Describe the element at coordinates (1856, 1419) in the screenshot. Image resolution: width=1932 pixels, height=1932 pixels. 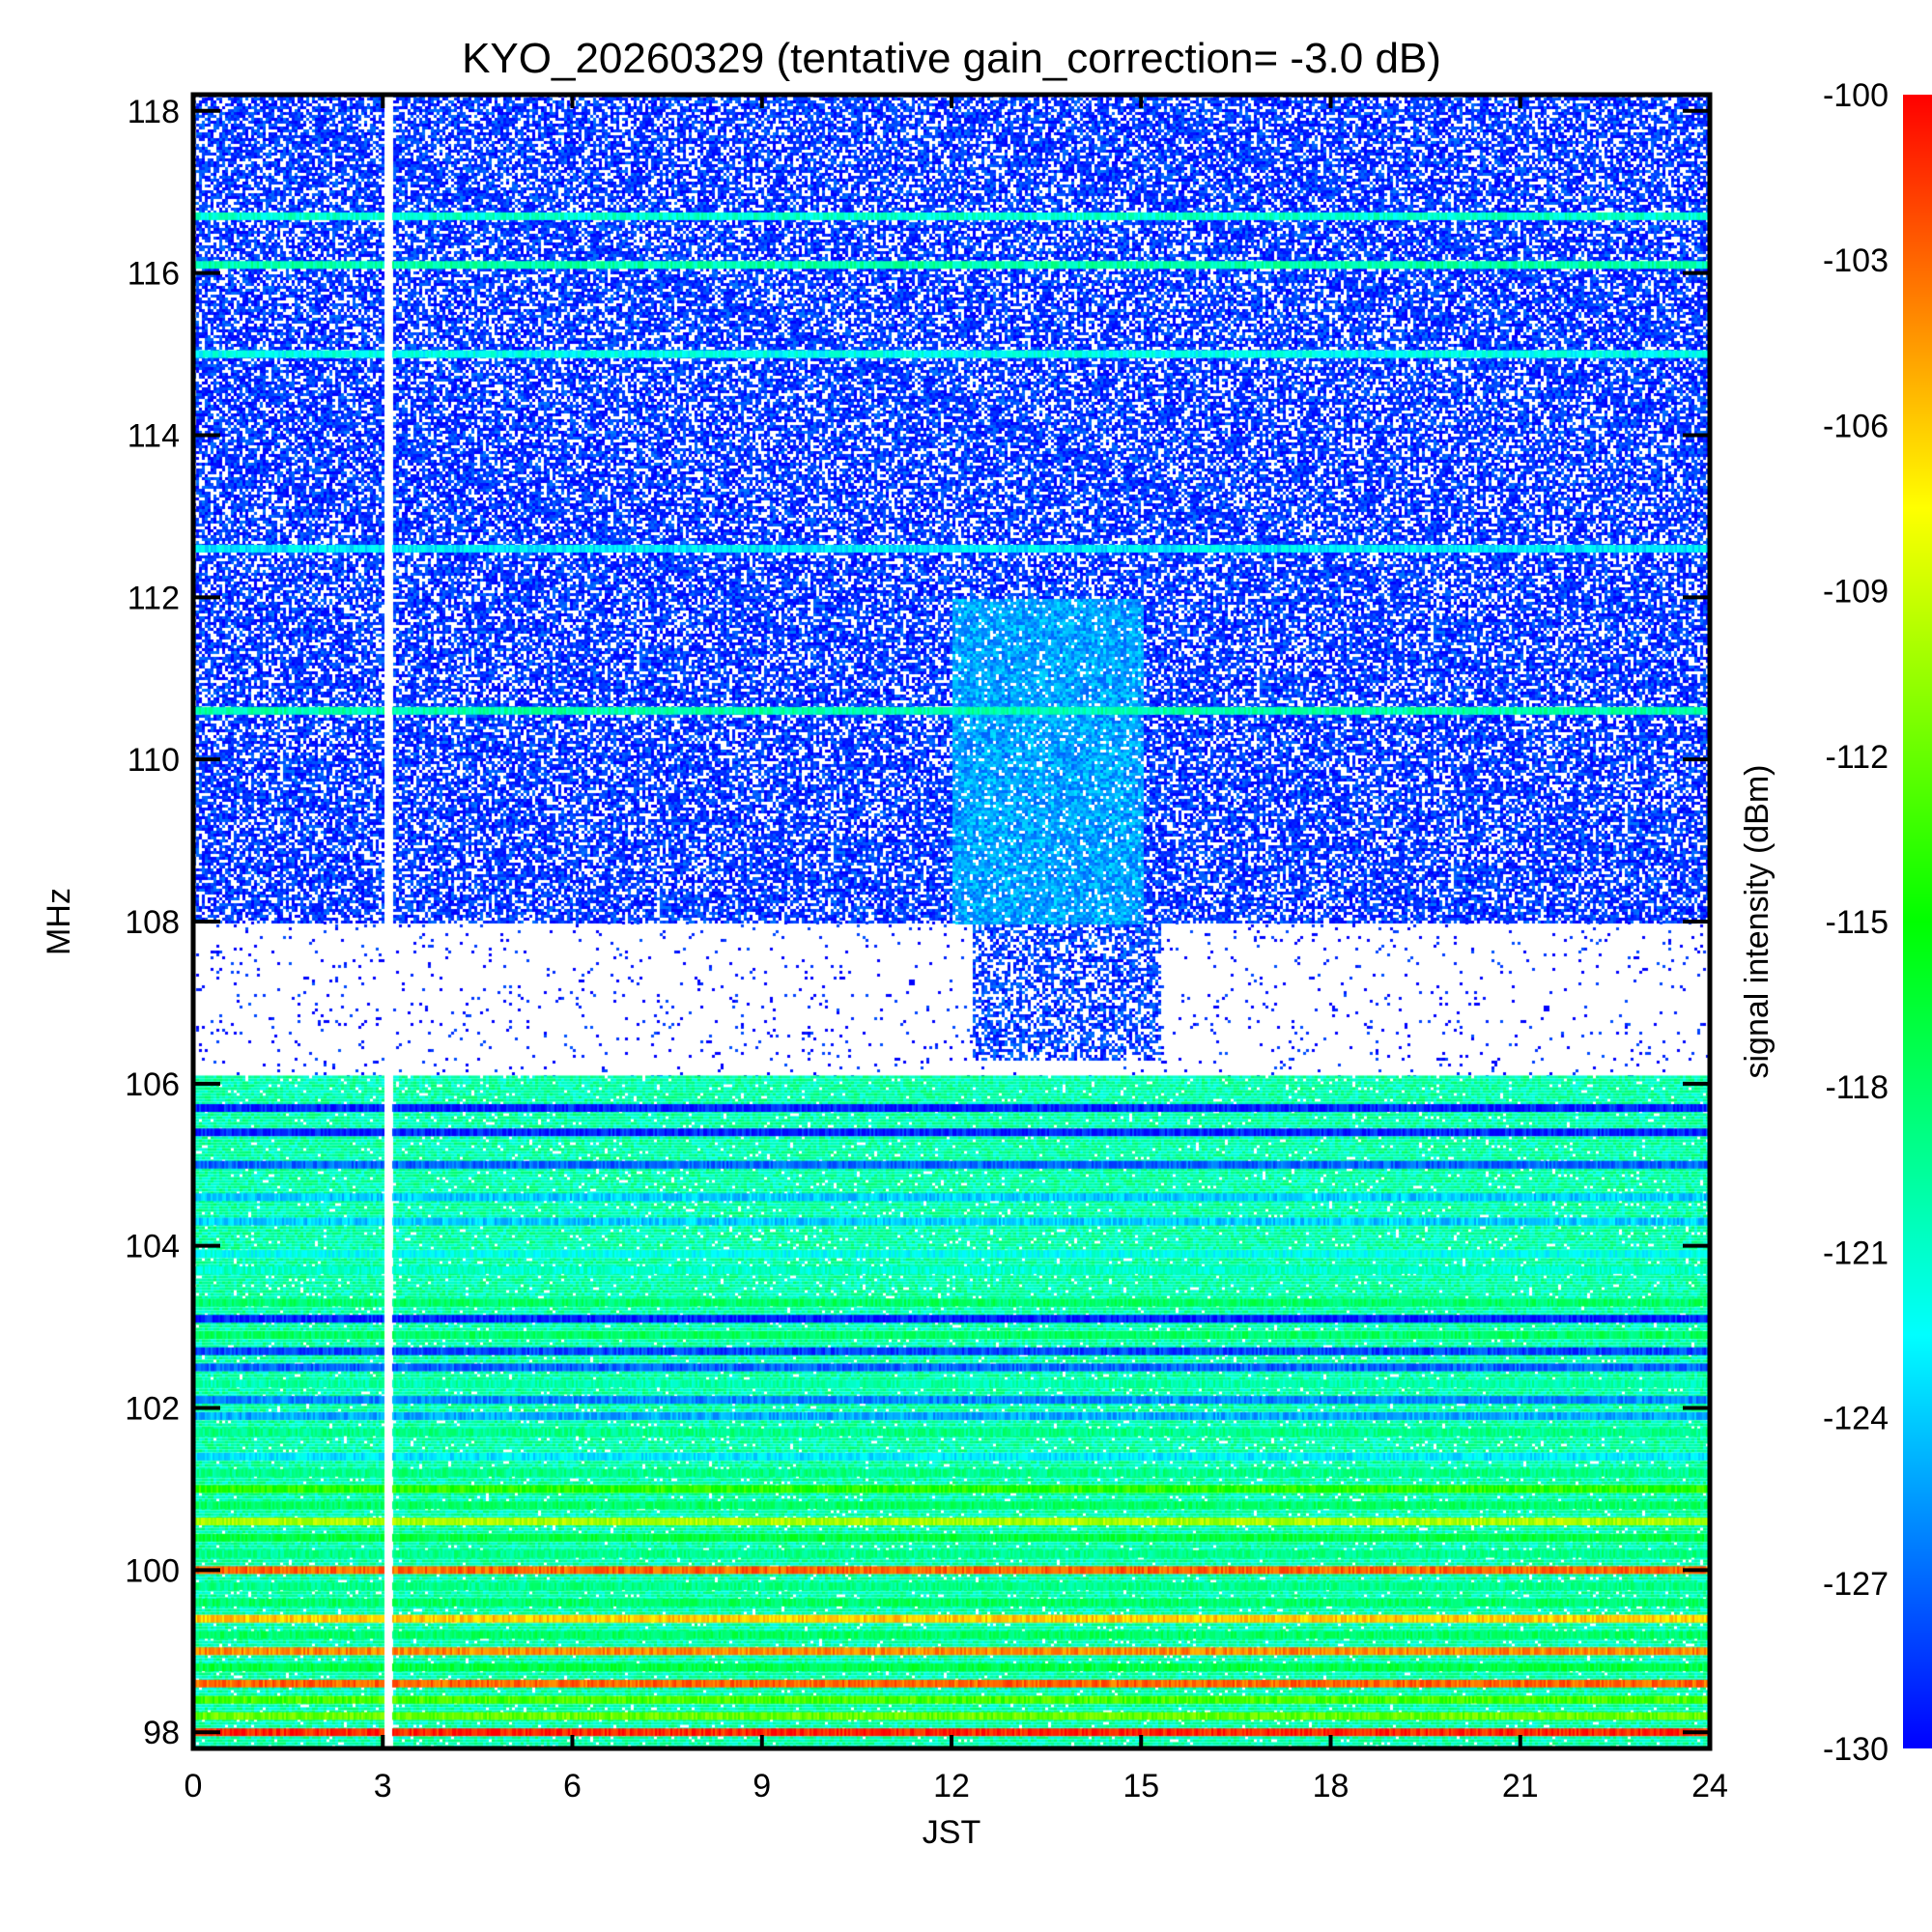
I see `colorbar-tick-label: -124` at that location.